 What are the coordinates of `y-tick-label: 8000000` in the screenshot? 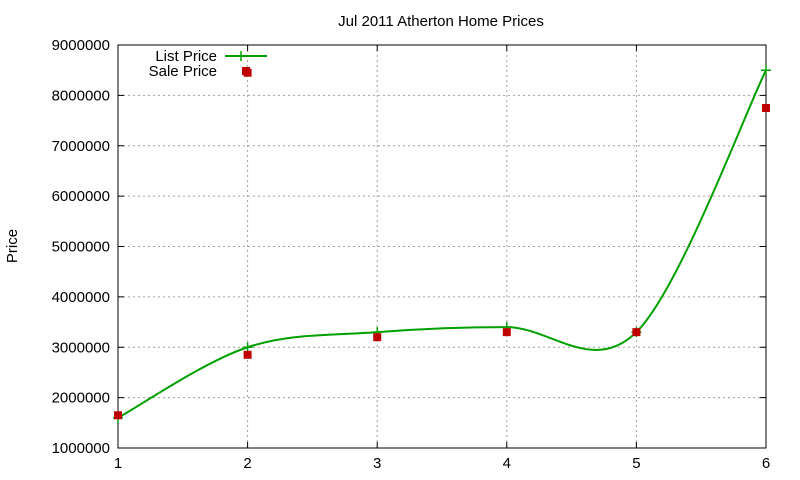 It's located at (81, 95).